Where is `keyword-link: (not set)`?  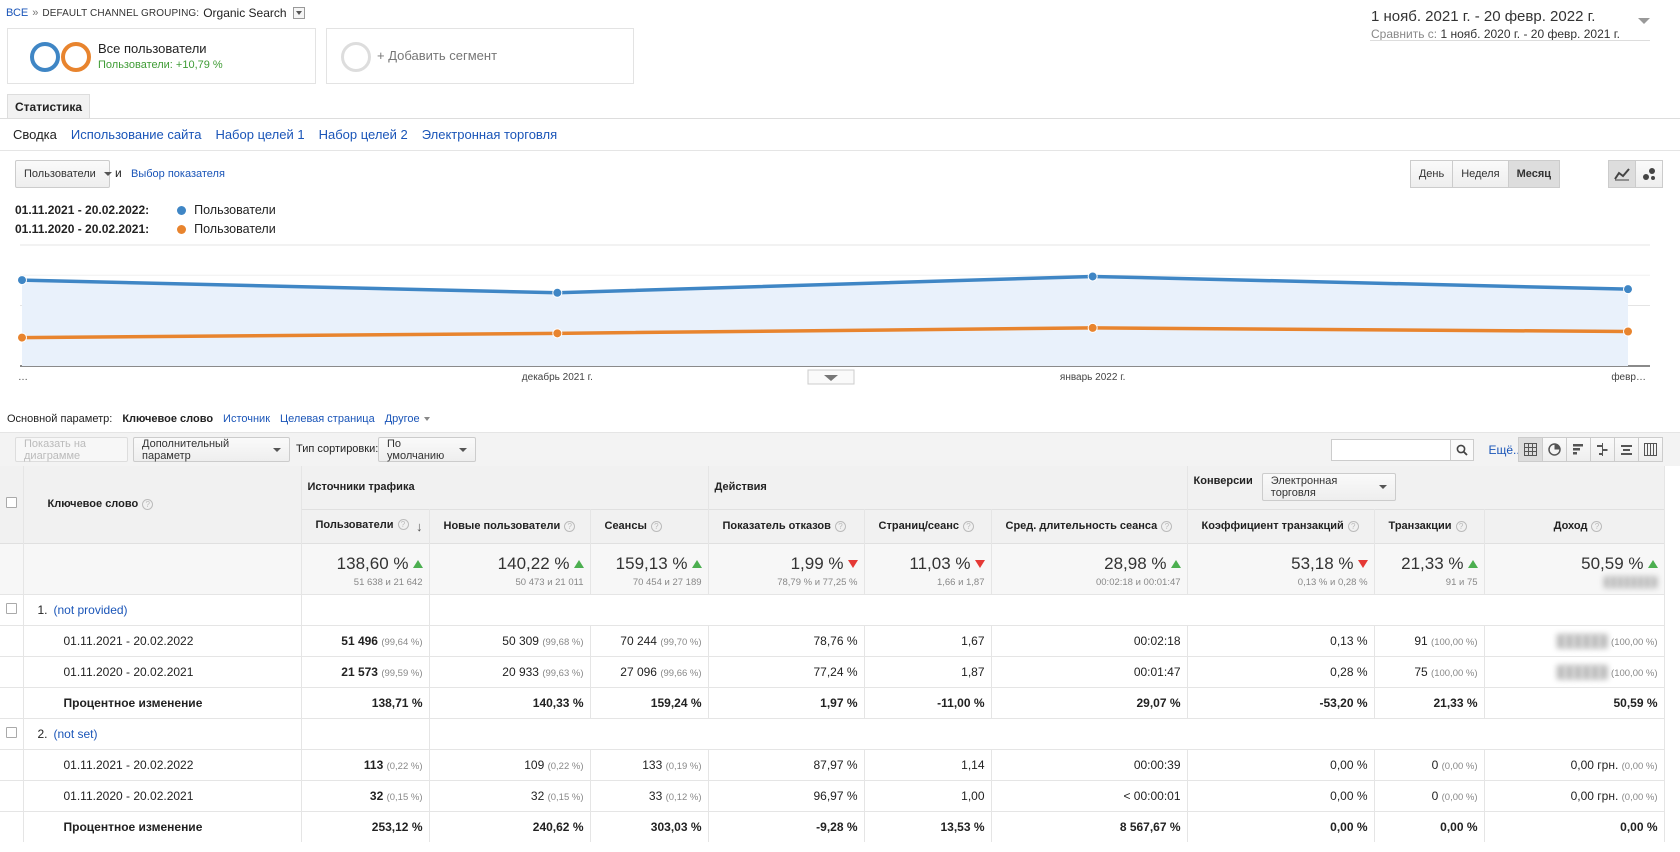 keyword-link: (not set) is located at coordinates (75, 733).